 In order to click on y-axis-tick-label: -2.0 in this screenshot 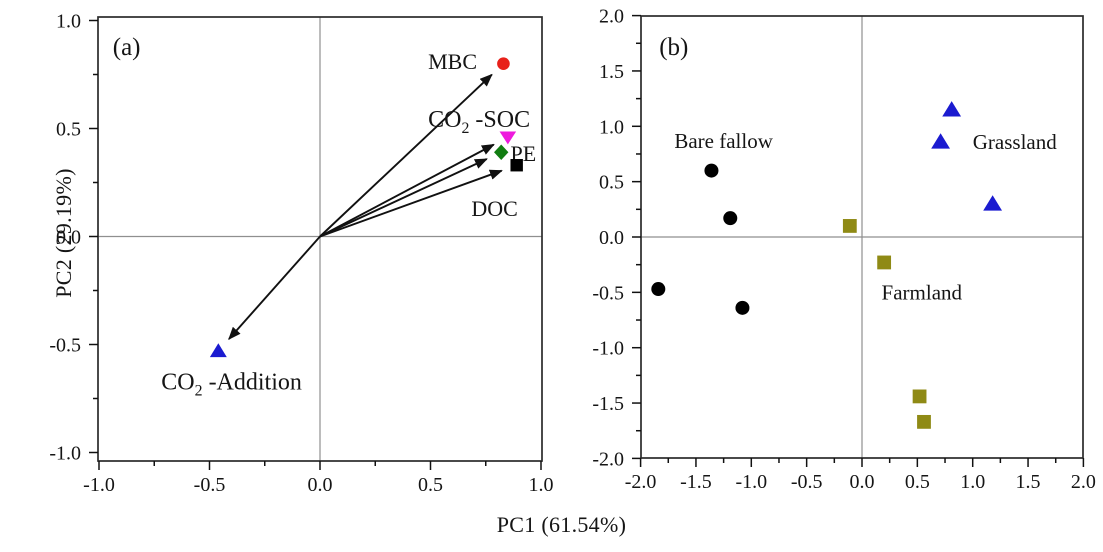, I will do `click(608, 459)`.